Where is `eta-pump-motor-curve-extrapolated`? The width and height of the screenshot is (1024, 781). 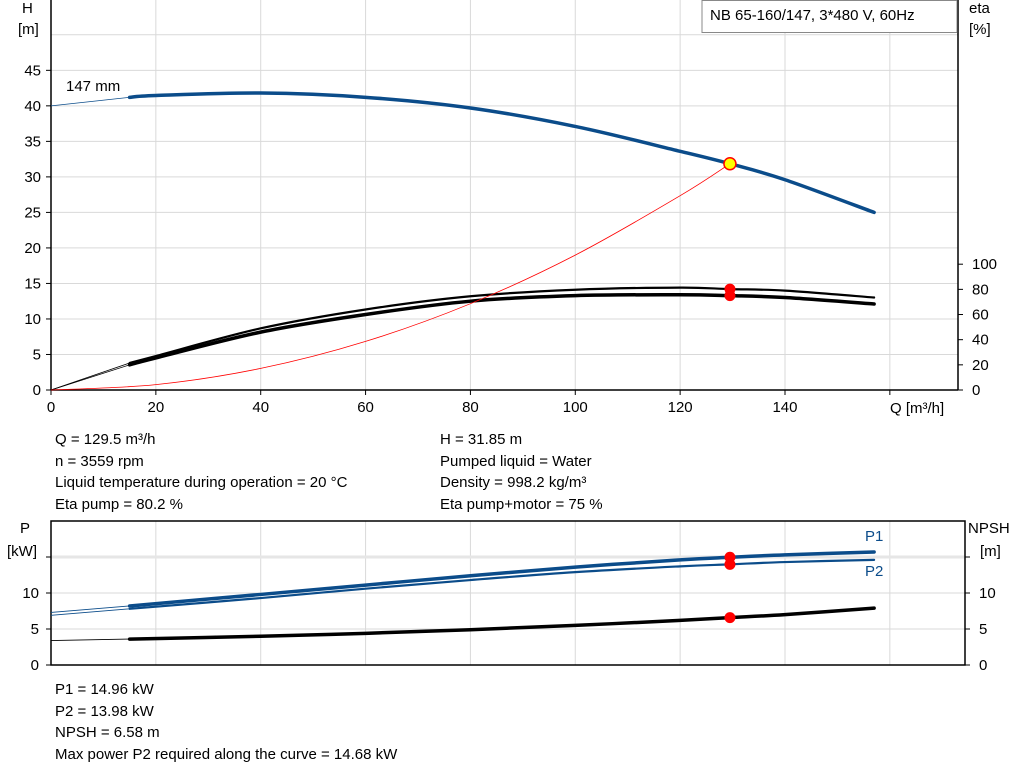 eta-pump-motor-curve-extrapolated is located at coordinates (90, 377).